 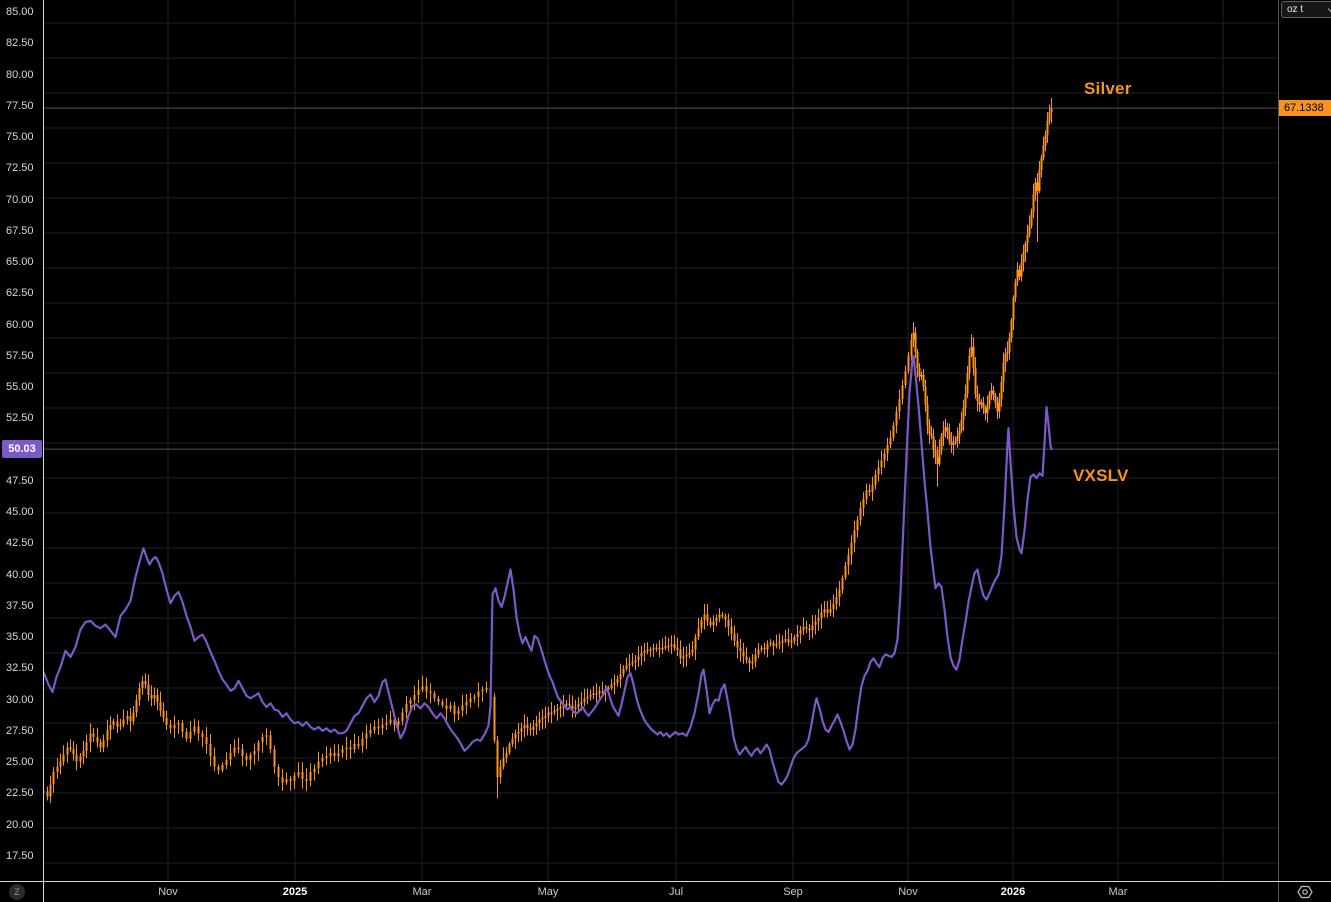 I want to click on left-axis-label: 57.50, so click(x=20, y=355).